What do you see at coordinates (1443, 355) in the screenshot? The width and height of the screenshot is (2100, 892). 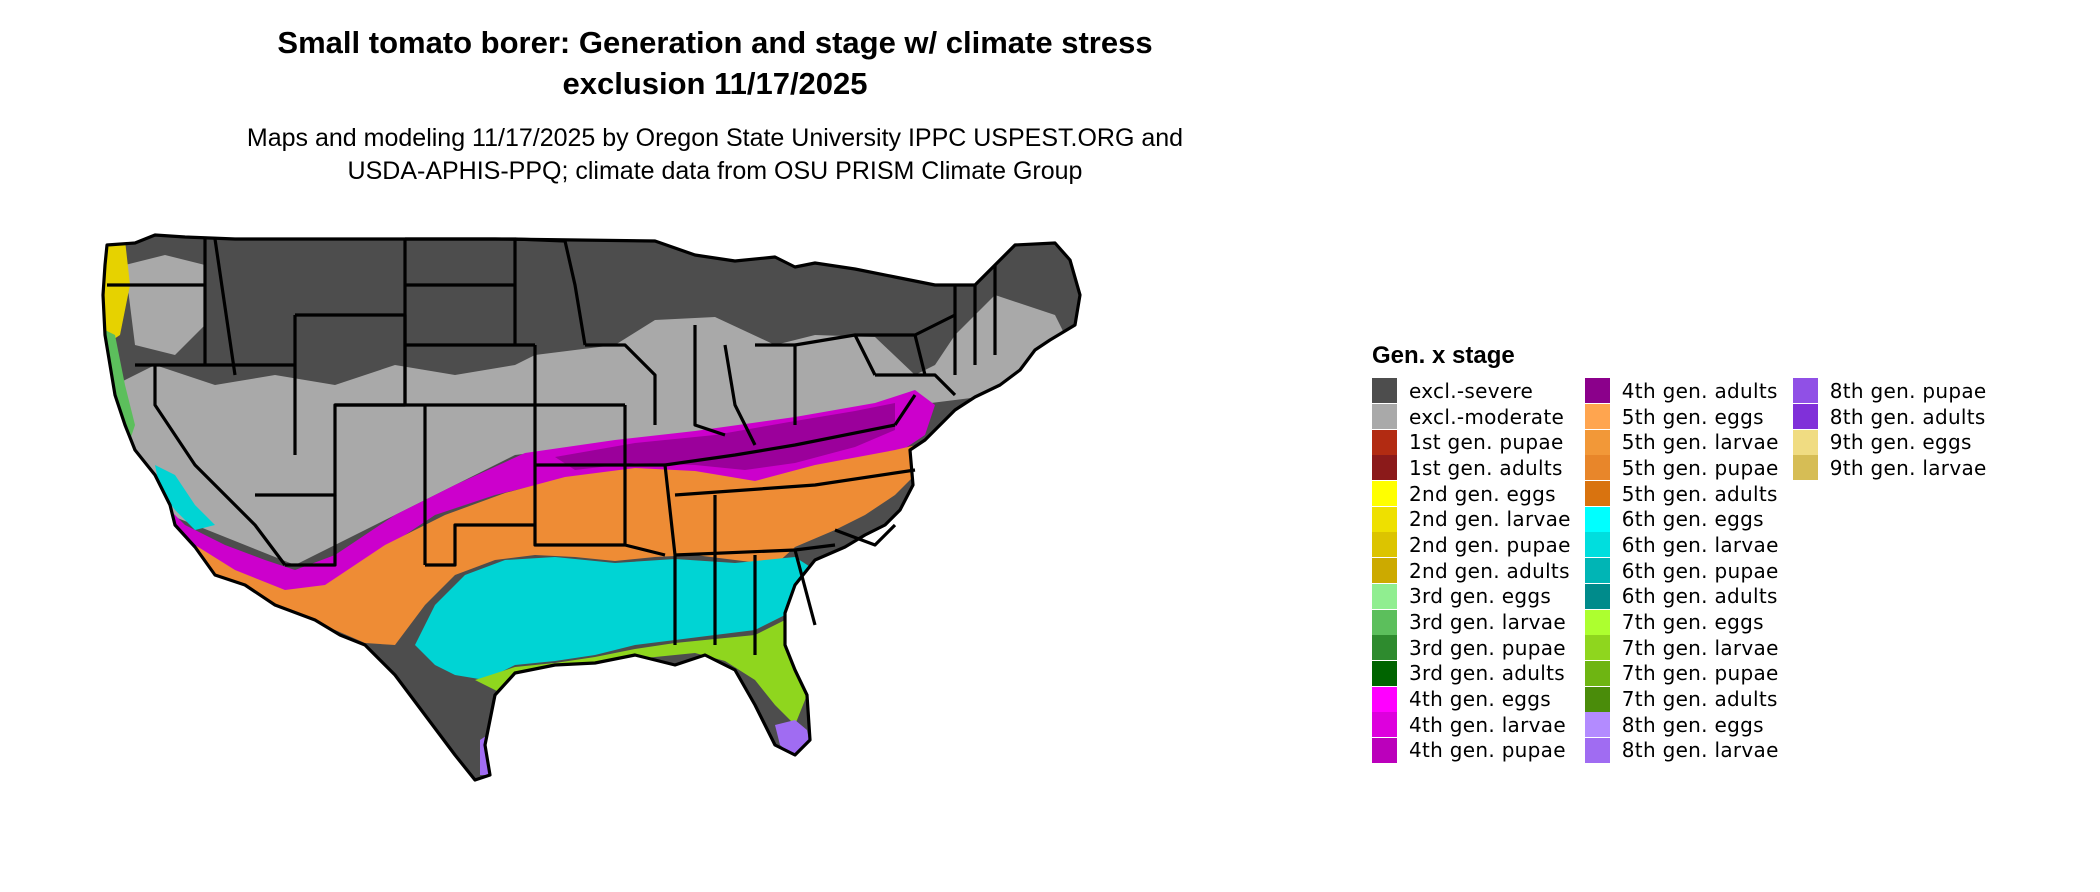 I see `legend-title: Gen. x stage` at bounding box center [1443, 355].